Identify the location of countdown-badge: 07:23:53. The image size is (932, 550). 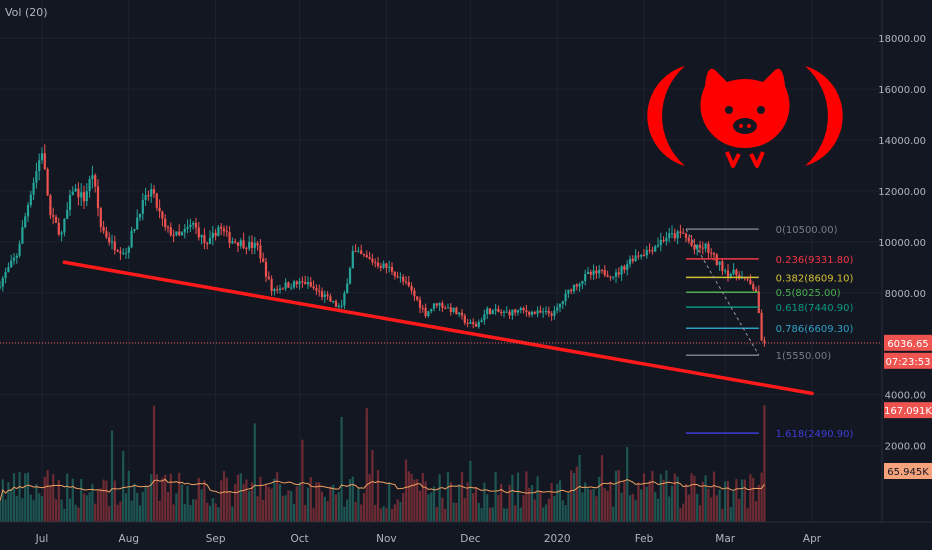
(908, 362).